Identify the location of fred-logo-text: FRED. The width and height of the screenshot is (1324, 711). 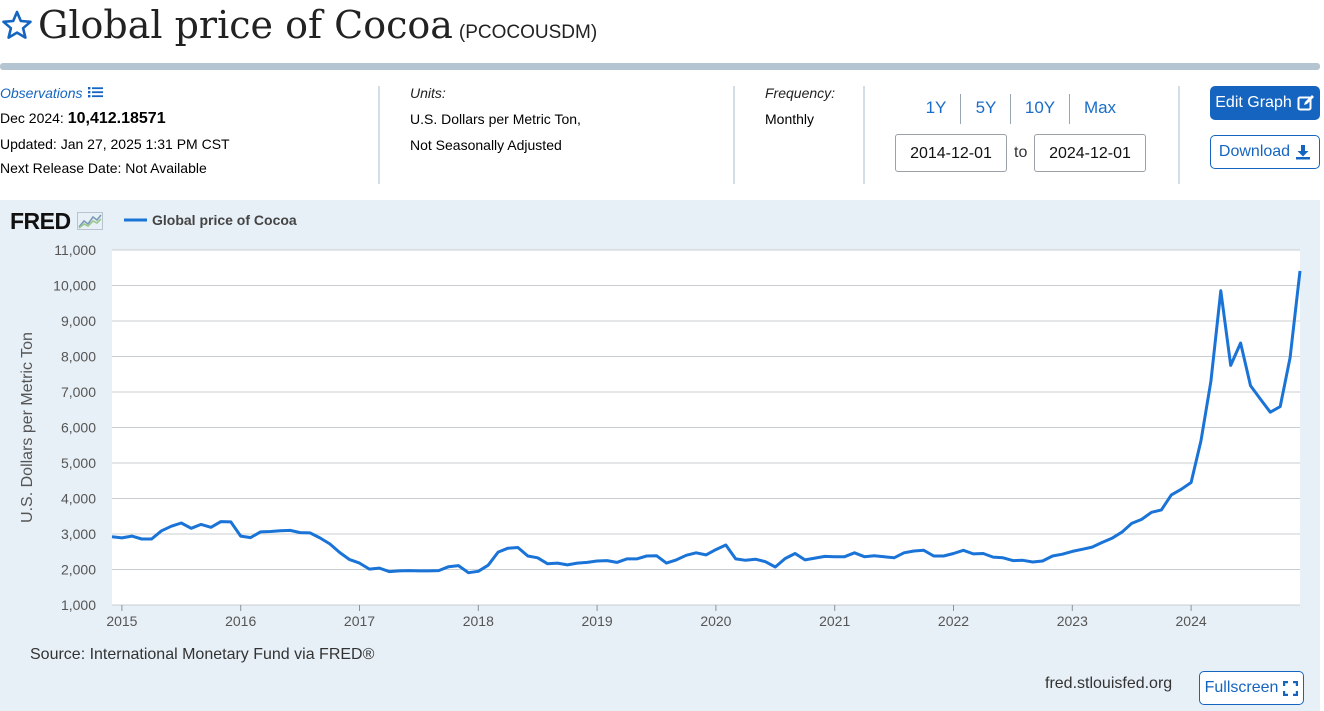
(40, 221).